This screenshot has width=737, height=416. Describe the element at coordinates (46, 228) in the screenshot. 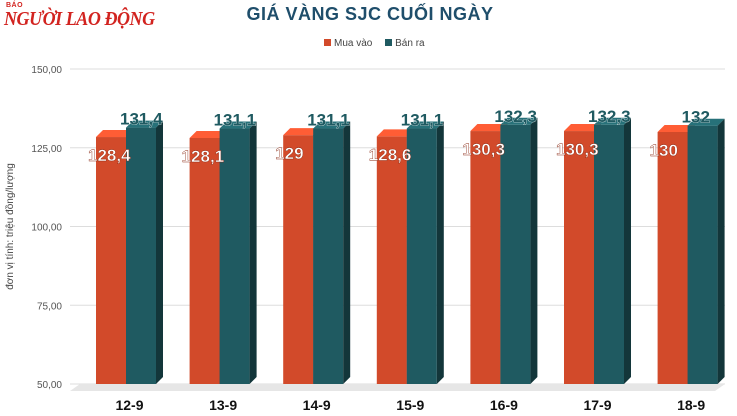

I see `y-tick-label: 100,00` at that location.